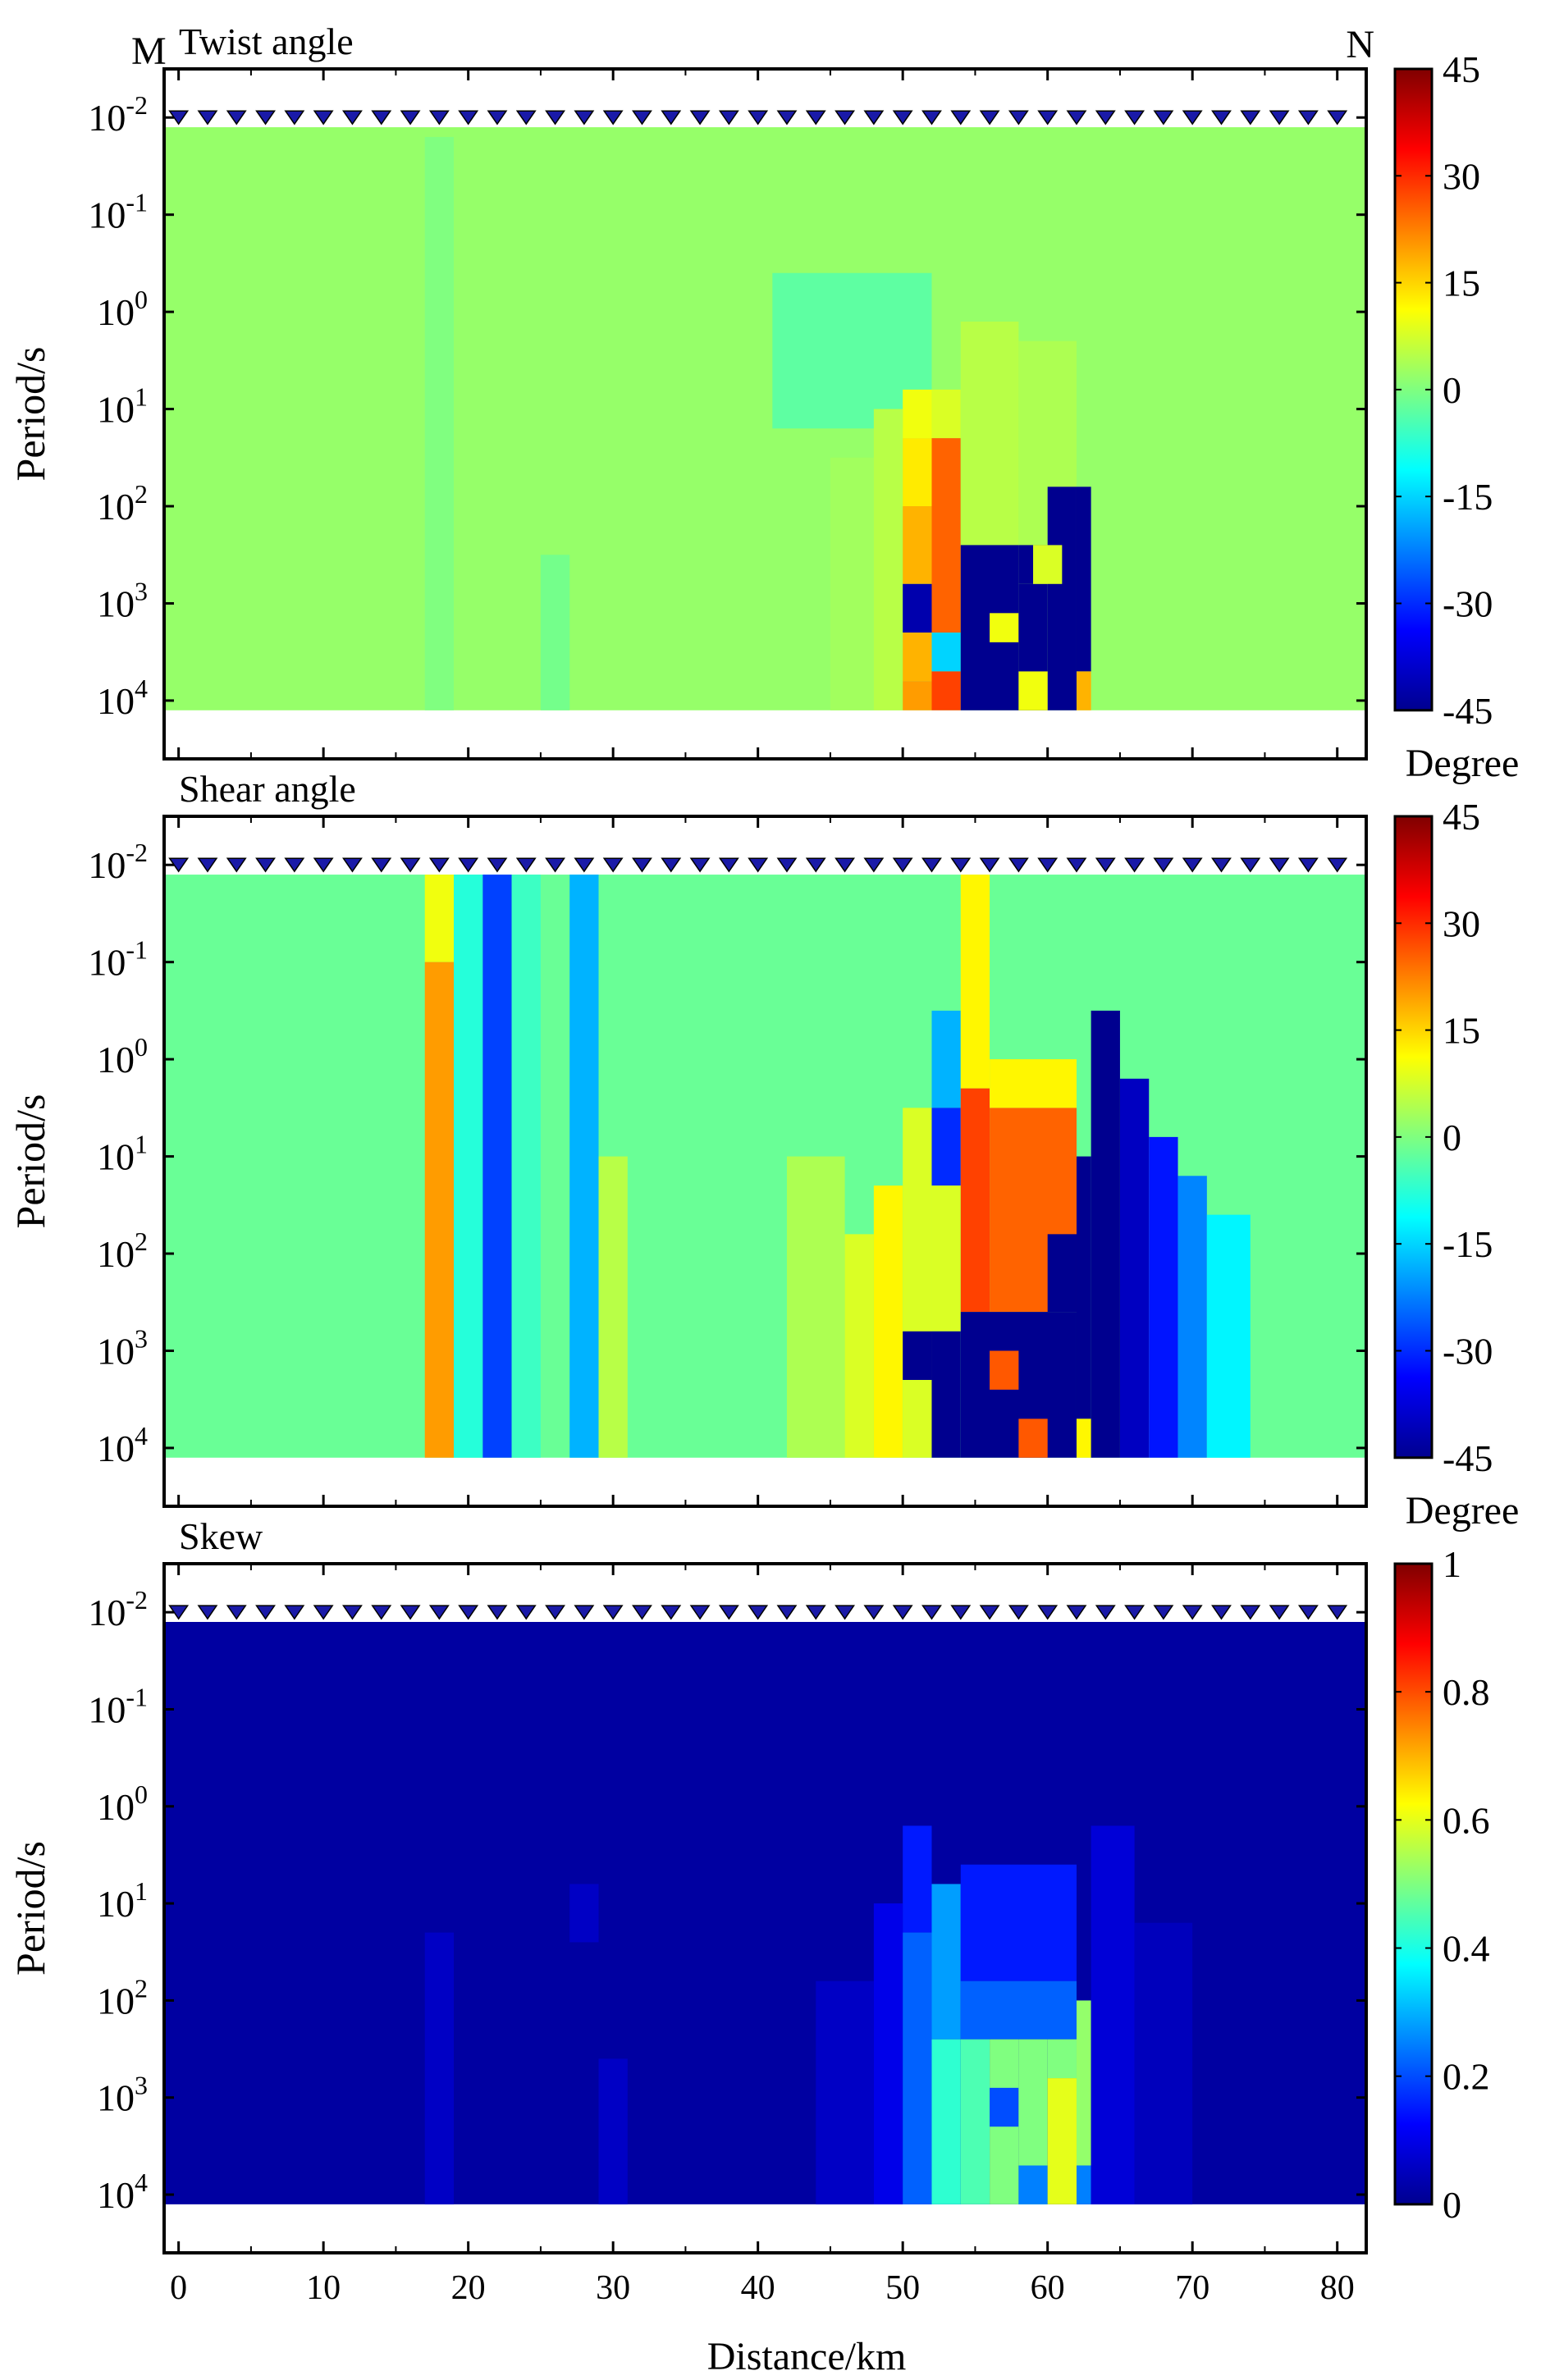 This screenshot has width=1541, height=2380. What do you see at coordinates (178, 2288) in the screenshot?
I see `x-tick-label: 0` at bounding box center [178, 2288].